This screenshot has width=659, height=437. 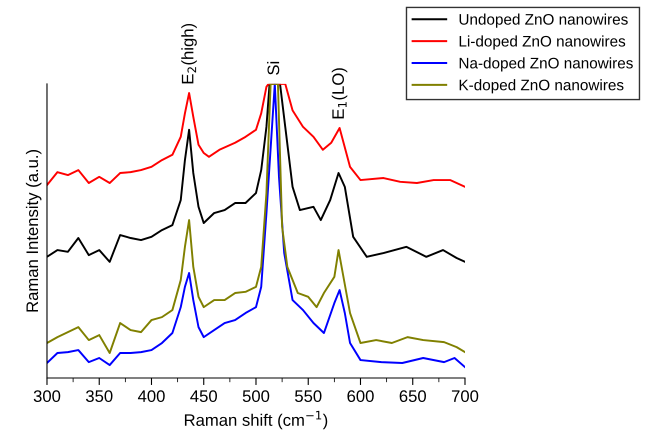 I want to click on x-tick-label: 700, so click(x=465, y=396).